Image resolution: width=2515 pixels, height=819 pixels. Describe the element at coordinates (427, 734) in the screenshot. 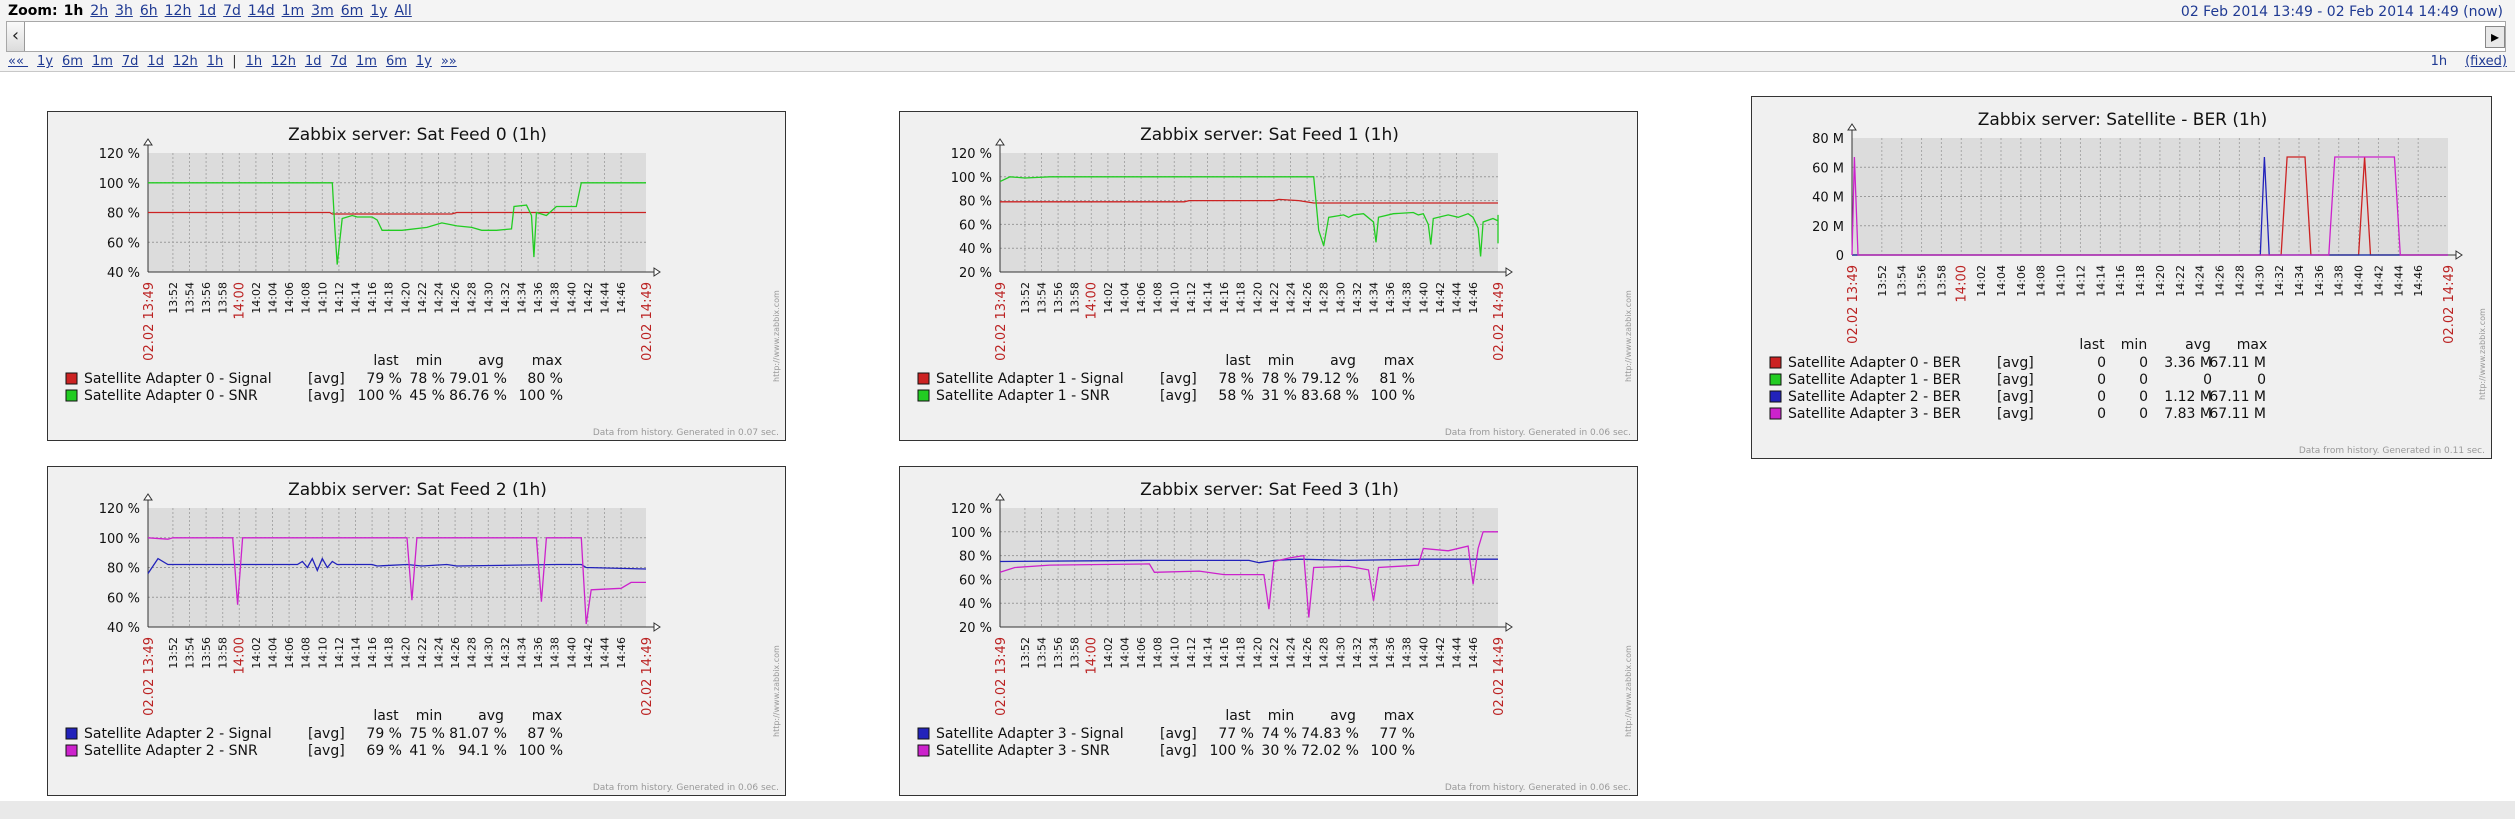

I see `legend-min: 75 %` at that location.